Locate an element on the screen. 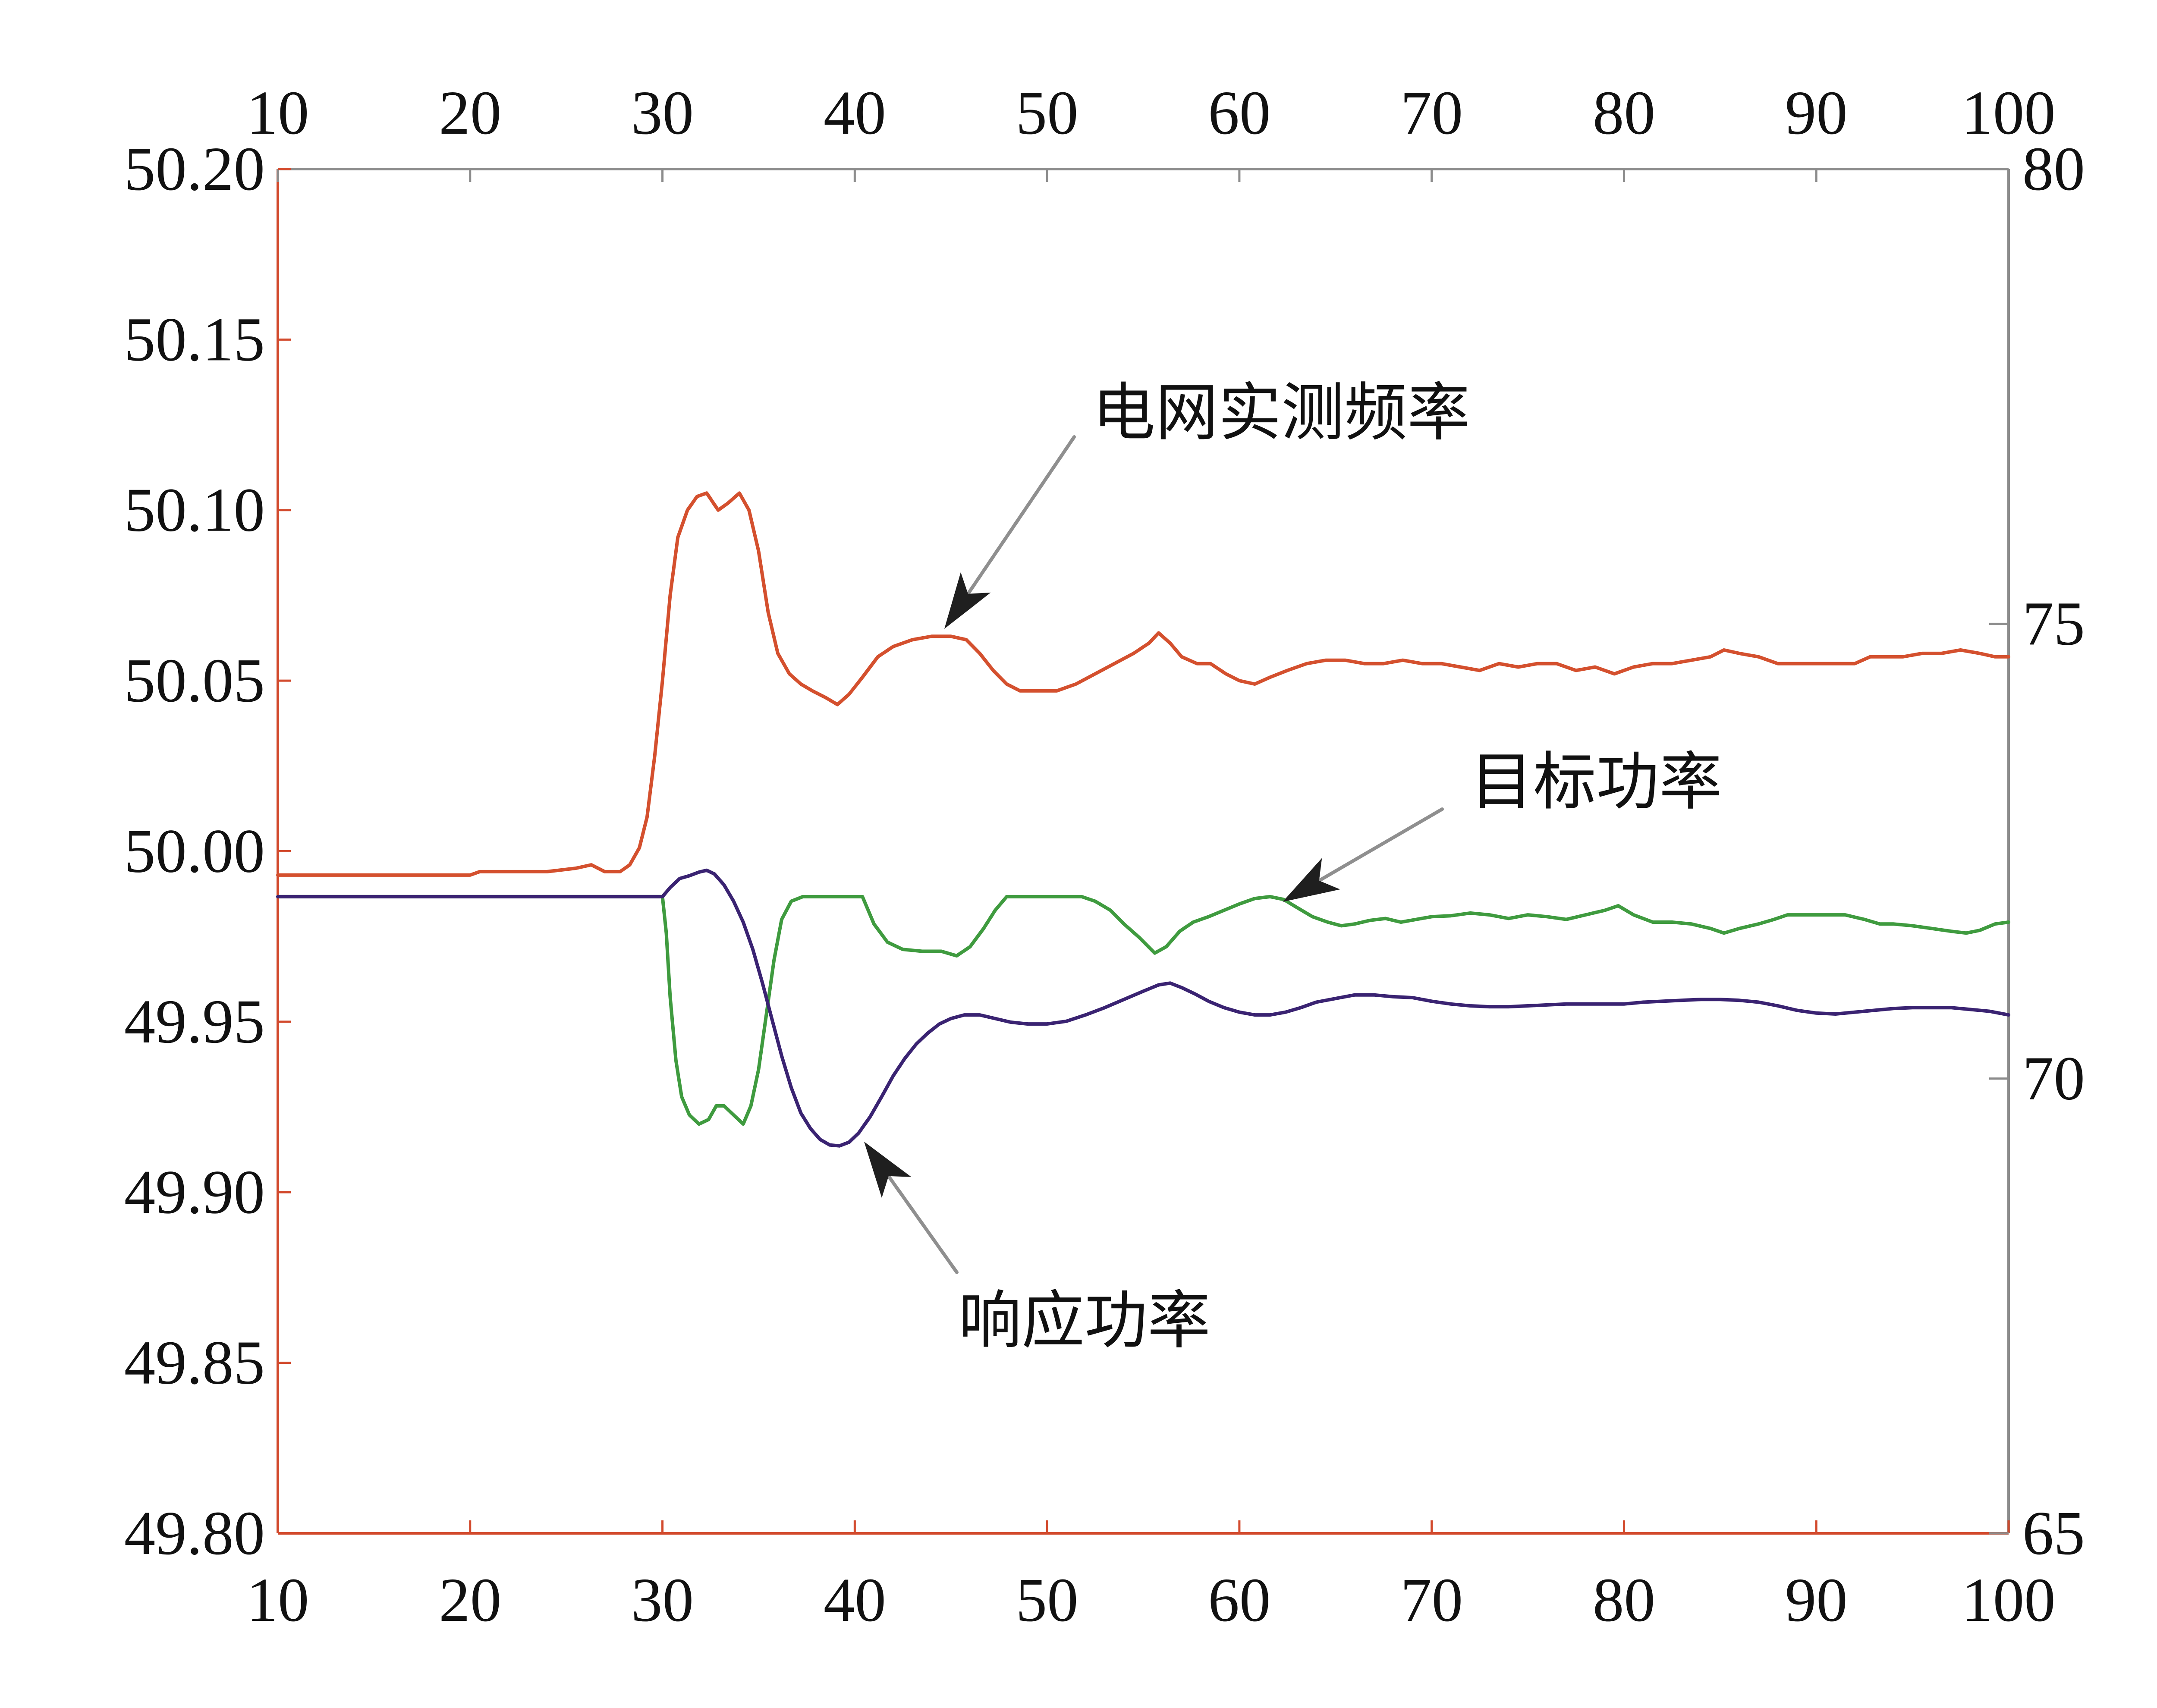  y-right-tick-label: 70 is located at coordinates (2053, 1078).